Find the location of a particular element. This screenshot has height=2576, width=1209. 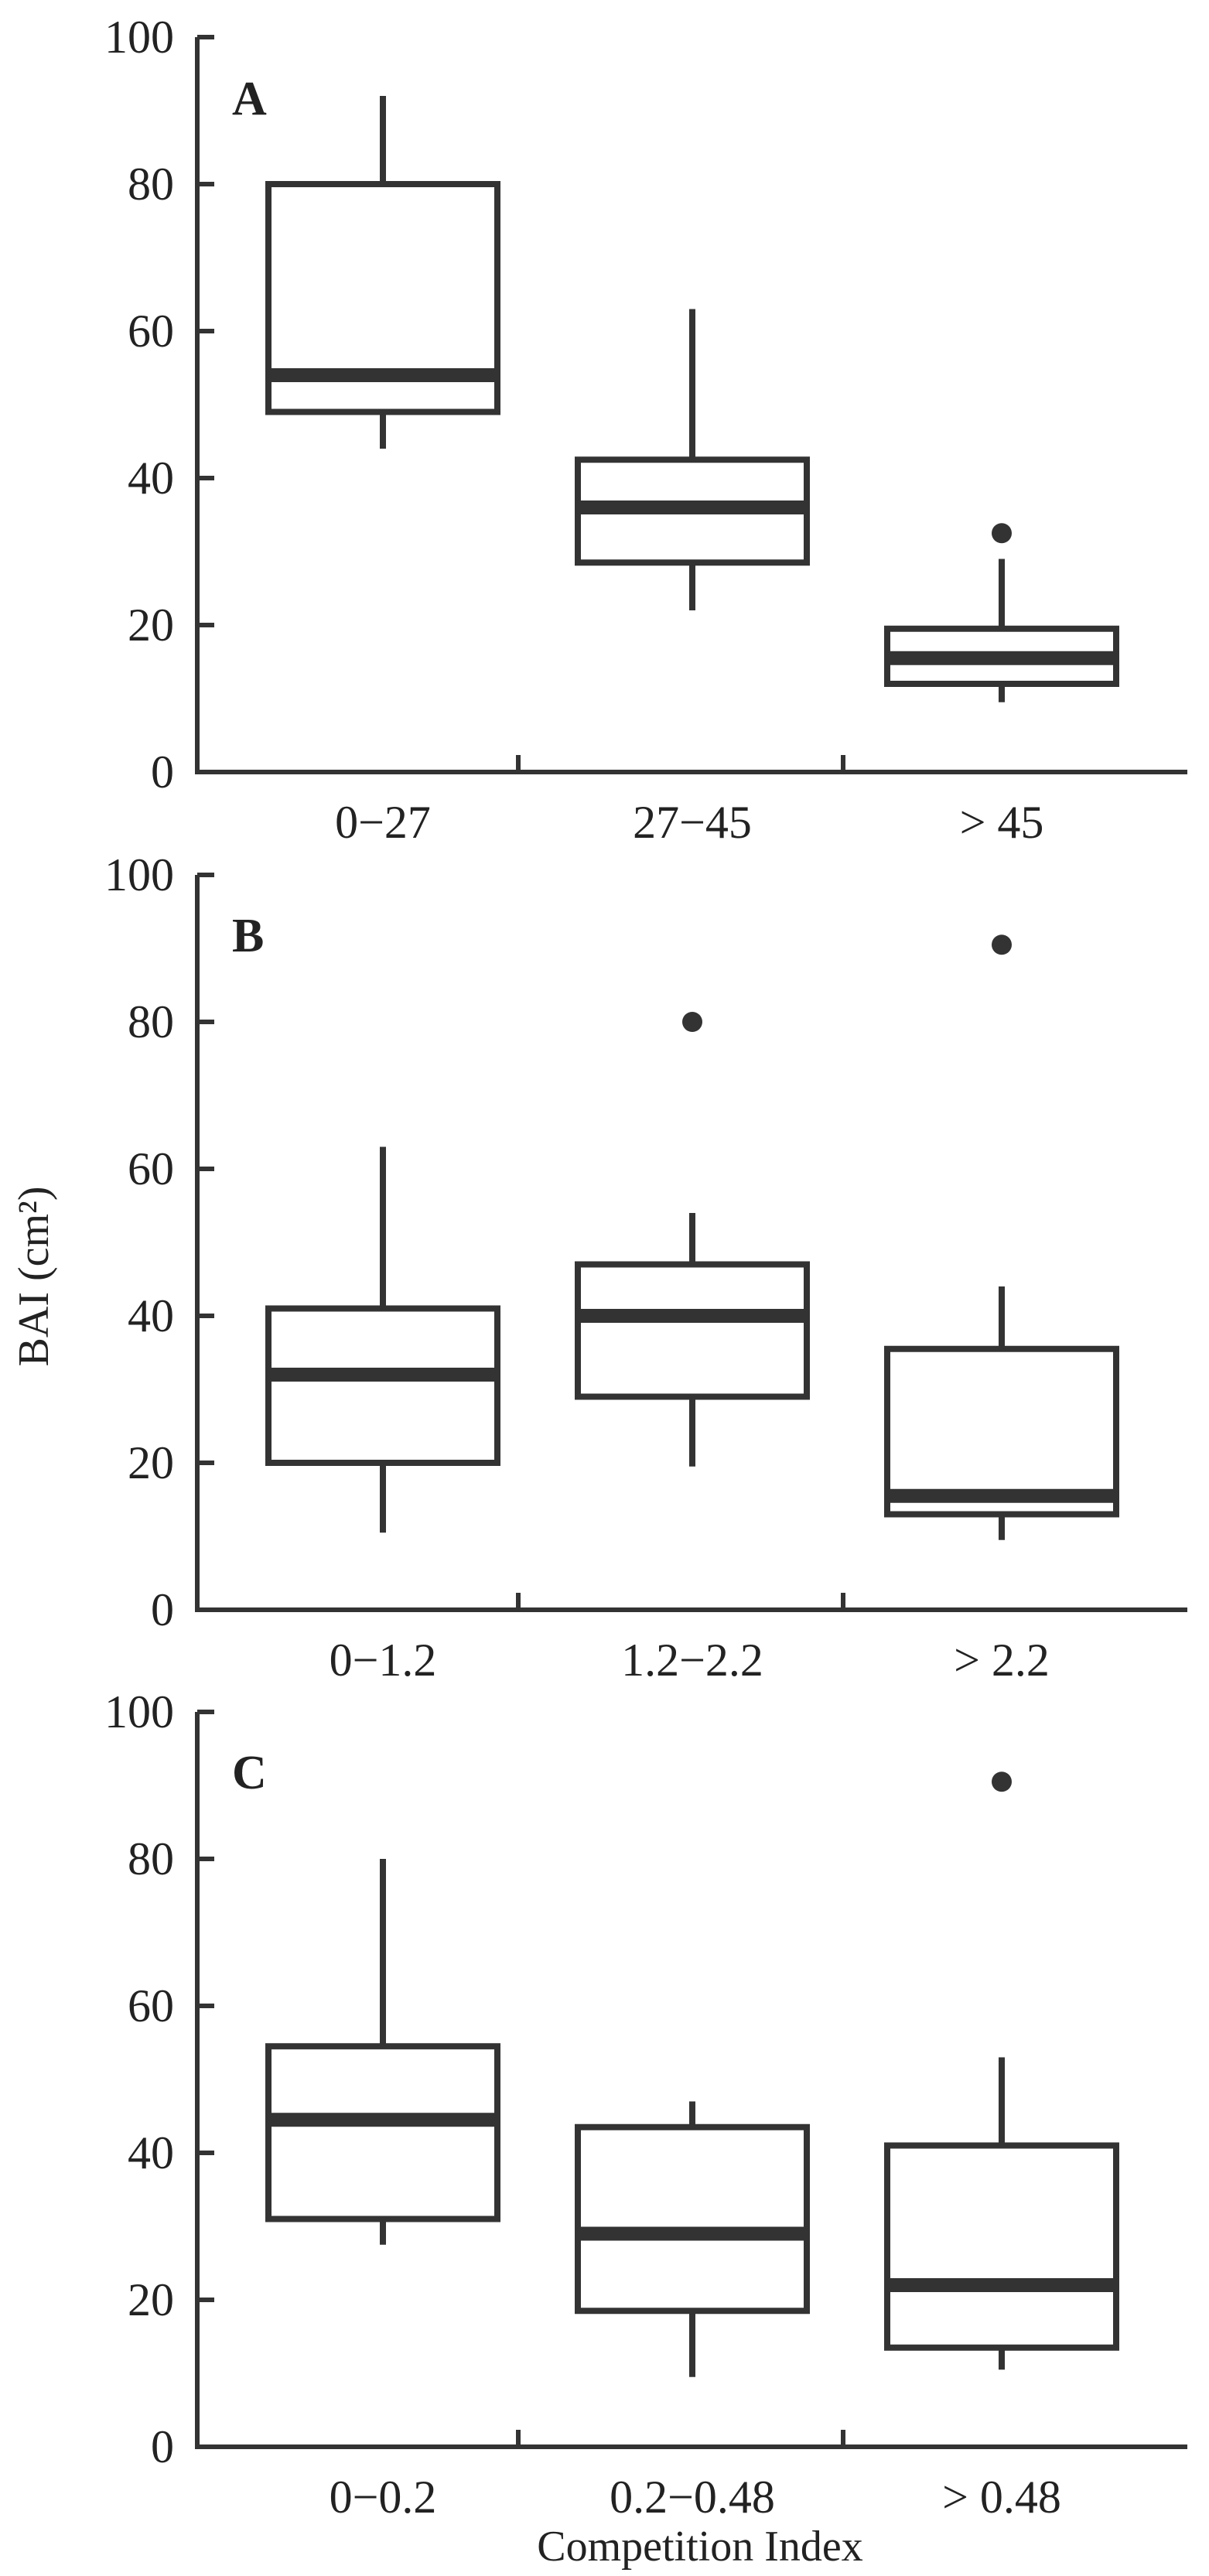

x-tick-label: 1.2−2.2 is located at coordinates (692, 1660).